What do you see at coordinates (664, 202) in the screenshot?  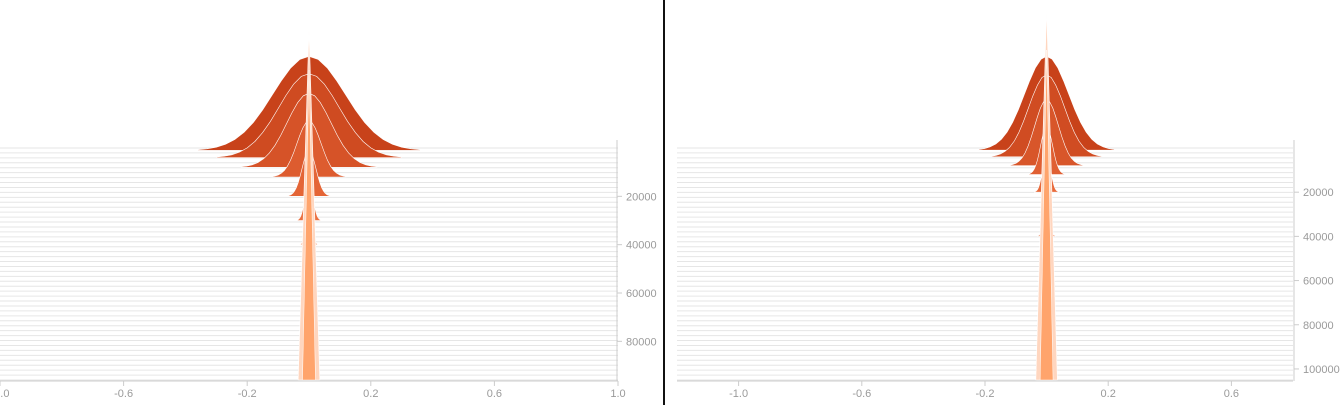 I see `panel-divider` at bounding box center [664, 202].